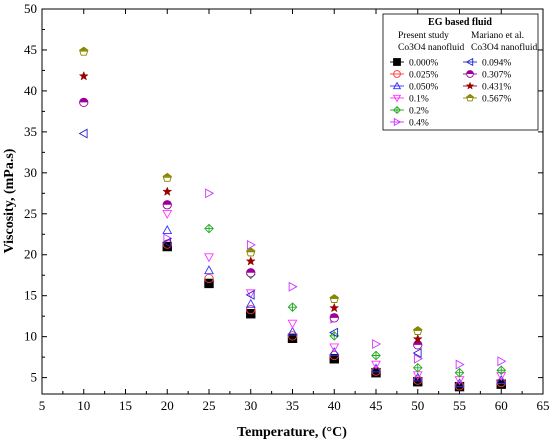  What do you see at coordinates (30, 8) in the screenshot?
I see `y-tick-label: 50` at bounding box center [30, 8].